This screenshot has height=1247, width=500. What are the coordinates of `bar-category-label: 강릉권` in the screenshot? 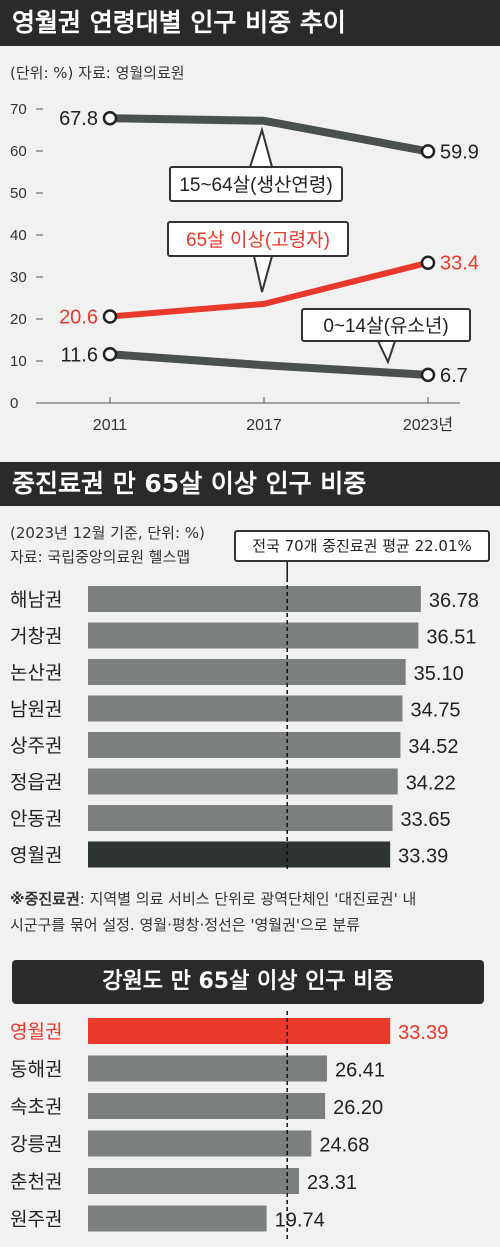 It's located at (36, 1145).